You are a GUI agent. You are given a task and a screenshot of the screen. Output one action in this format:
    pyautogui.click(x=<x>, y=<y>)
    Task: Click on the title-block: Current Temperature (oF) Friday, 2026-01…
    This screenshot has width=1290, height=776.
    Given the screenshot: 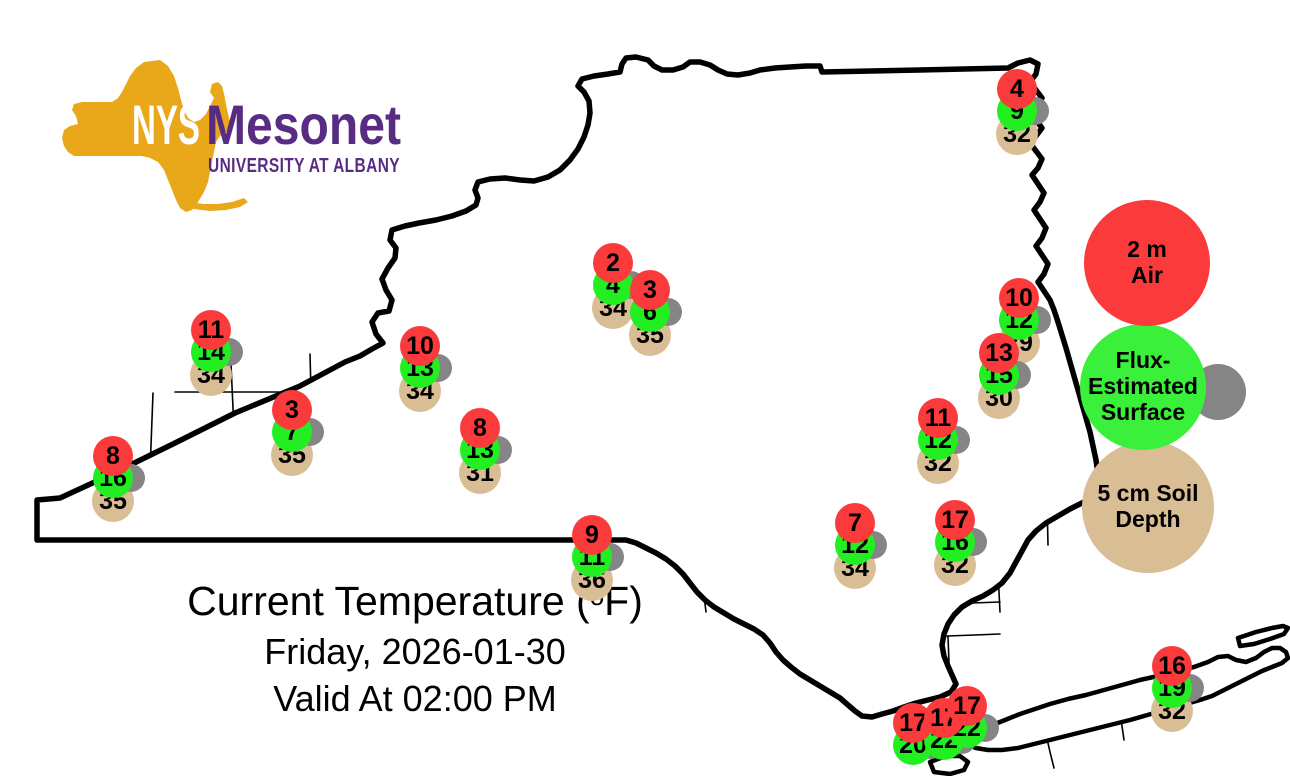 What is the action you would take?
    pyautogui.click(x=415, y=650)
    